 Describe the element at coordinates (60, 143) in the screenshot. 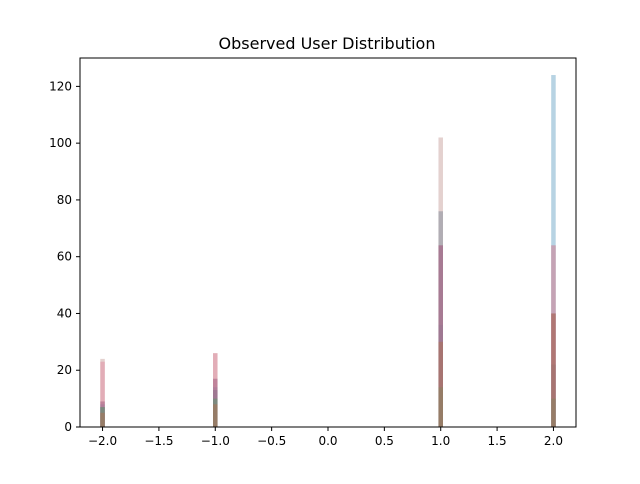

I see `y-tick-label: 100` at that location.